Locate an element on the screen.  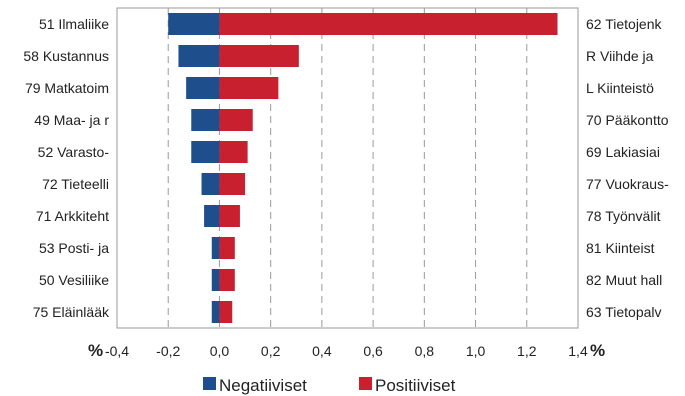
left-category-label: 72 Tieteelli is located at coordinates (75, 184).